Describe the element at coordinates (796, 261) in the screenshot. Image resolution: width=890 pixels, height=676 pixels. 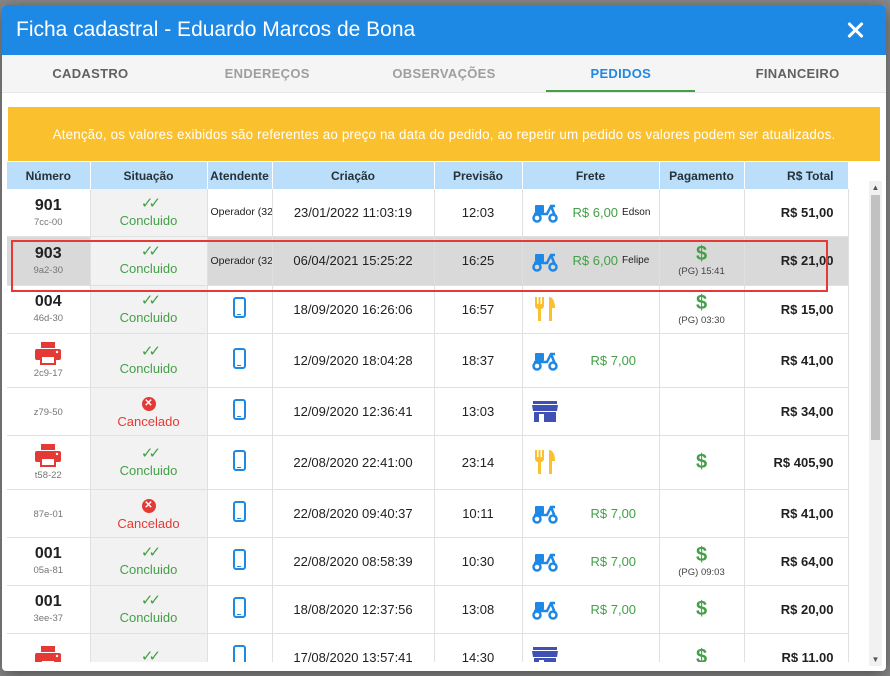
I see `total-cell: R$ 21,00` at that location.